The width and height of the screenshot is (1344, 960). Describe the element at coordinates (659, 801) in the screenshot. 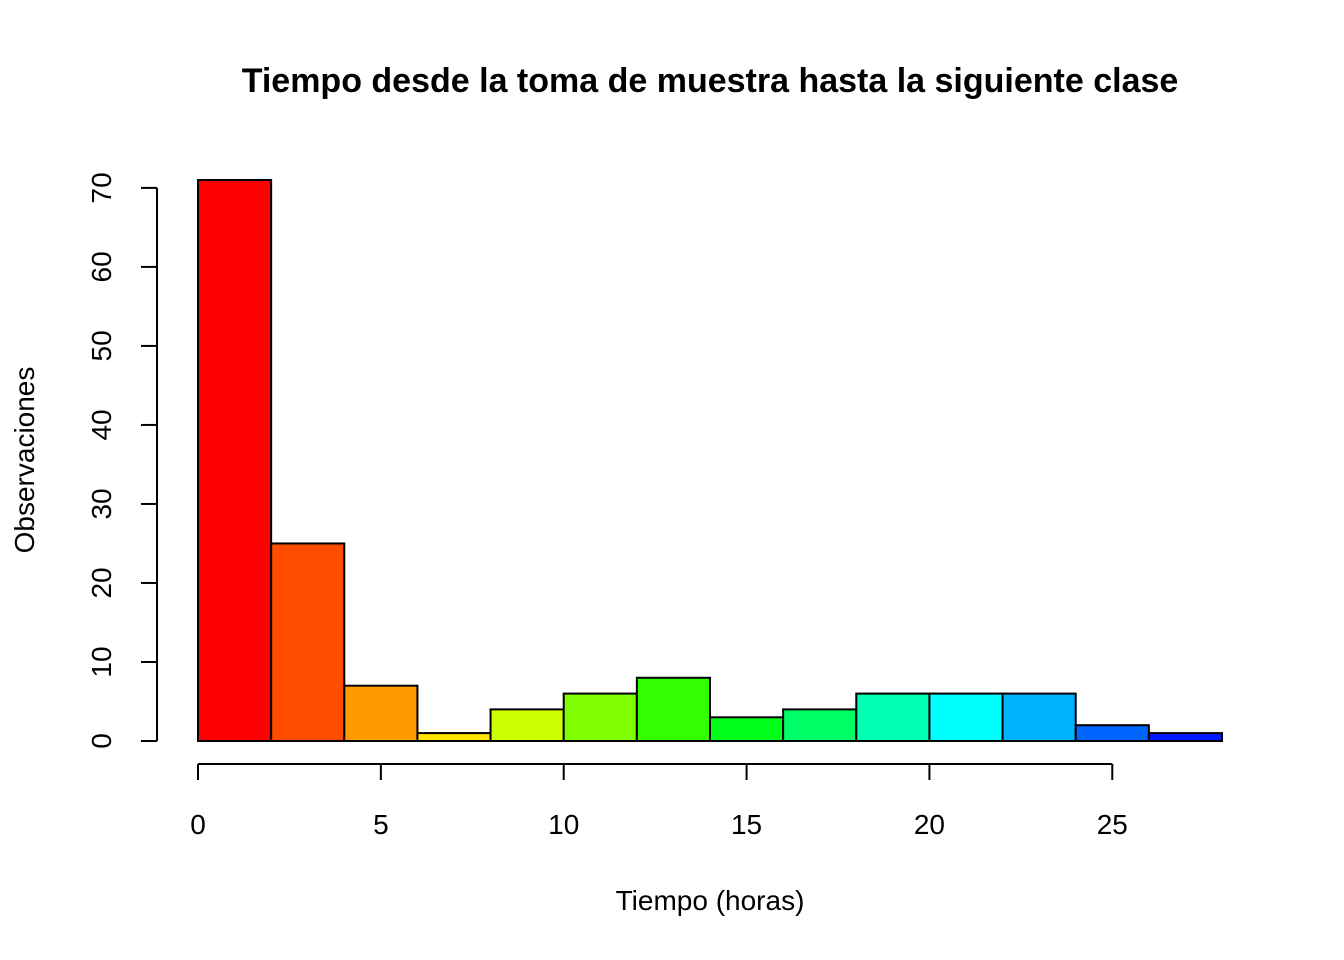

I see `x-axis: 0 5 10 15 20 25` at that location.